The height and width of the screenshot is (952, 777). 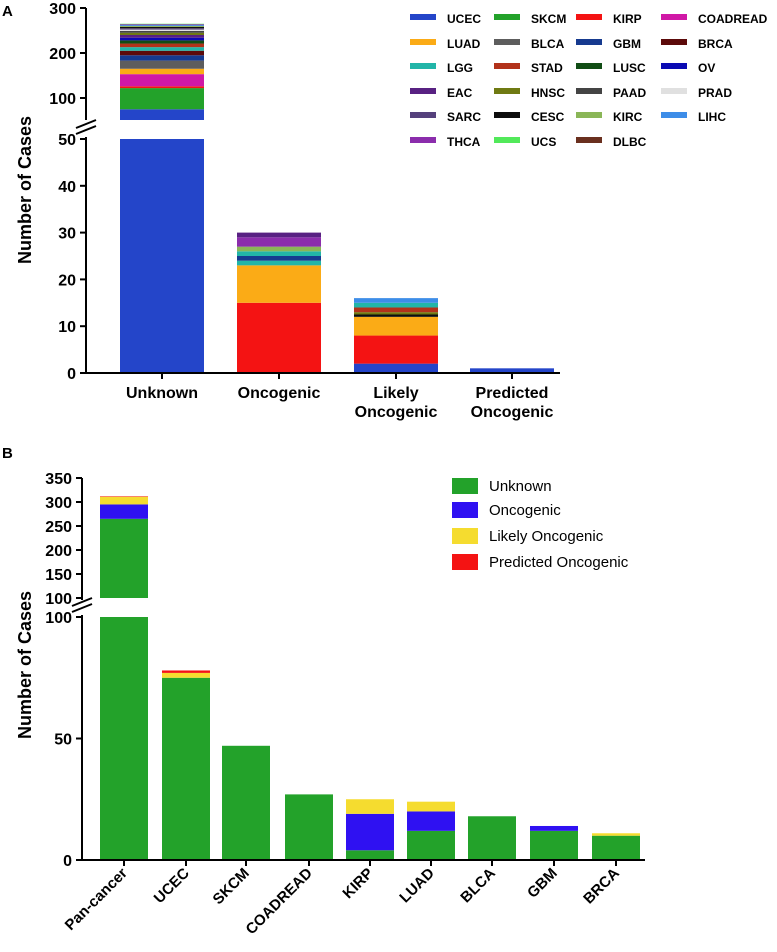 I want to click on legend-swatch-stad, so click(x=507, y=66).